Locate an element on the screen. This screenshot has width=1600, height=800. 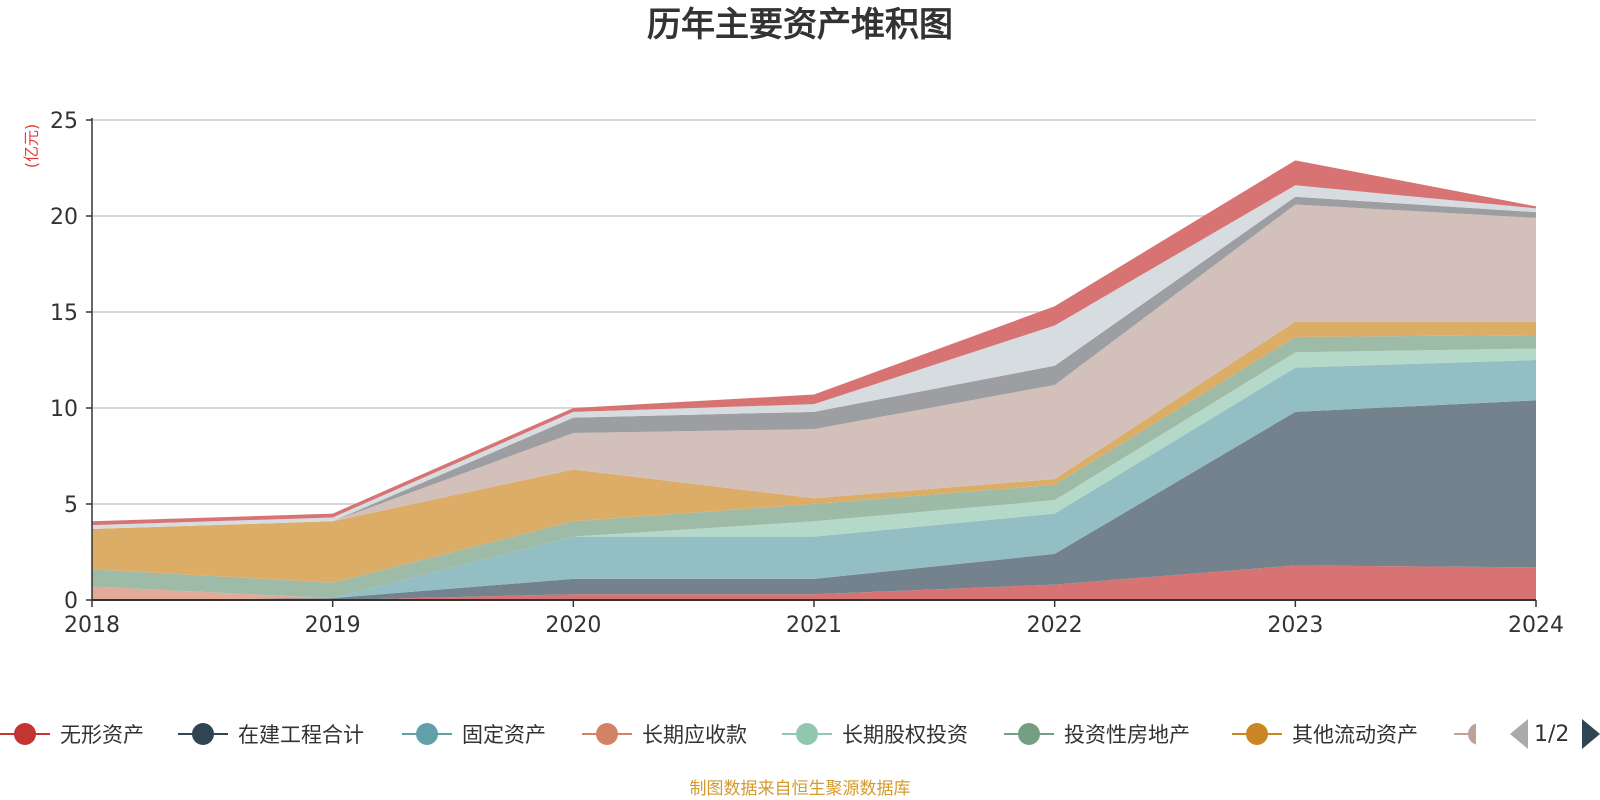
y-tick-label: 5 is located at coordinates (71, 505).